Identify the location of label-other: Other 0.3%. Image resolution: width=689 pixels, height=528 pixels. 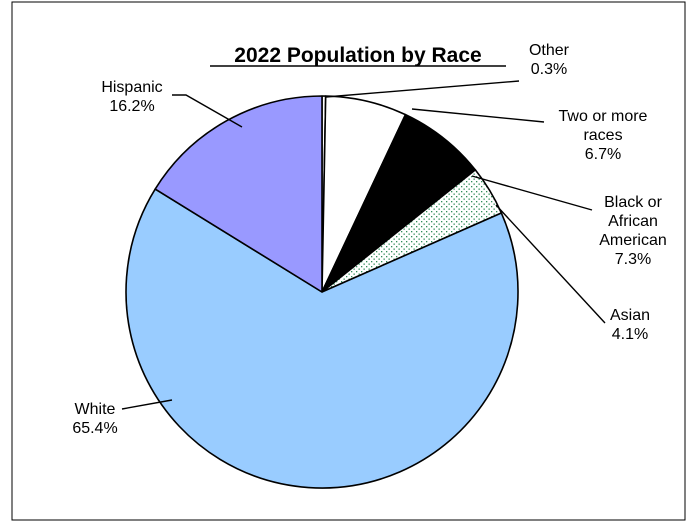
(549, 60).